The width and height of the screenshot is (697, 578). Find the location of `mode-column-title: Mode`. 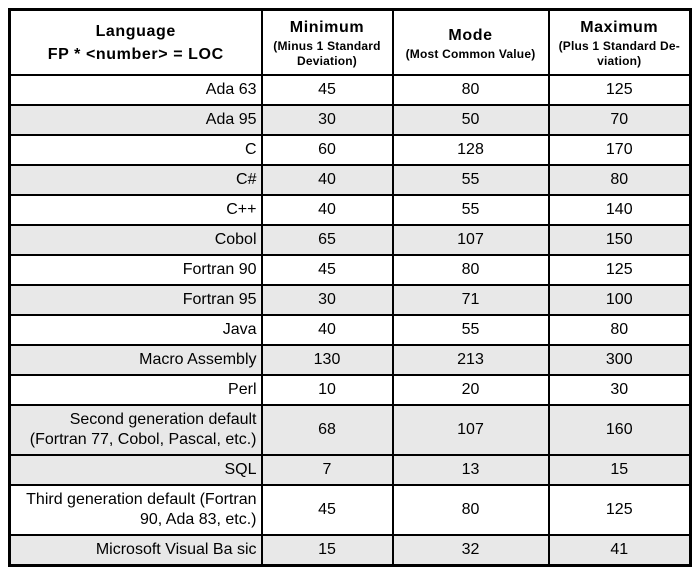

mode-column-title: Mode is located at coordinates (470, 35).